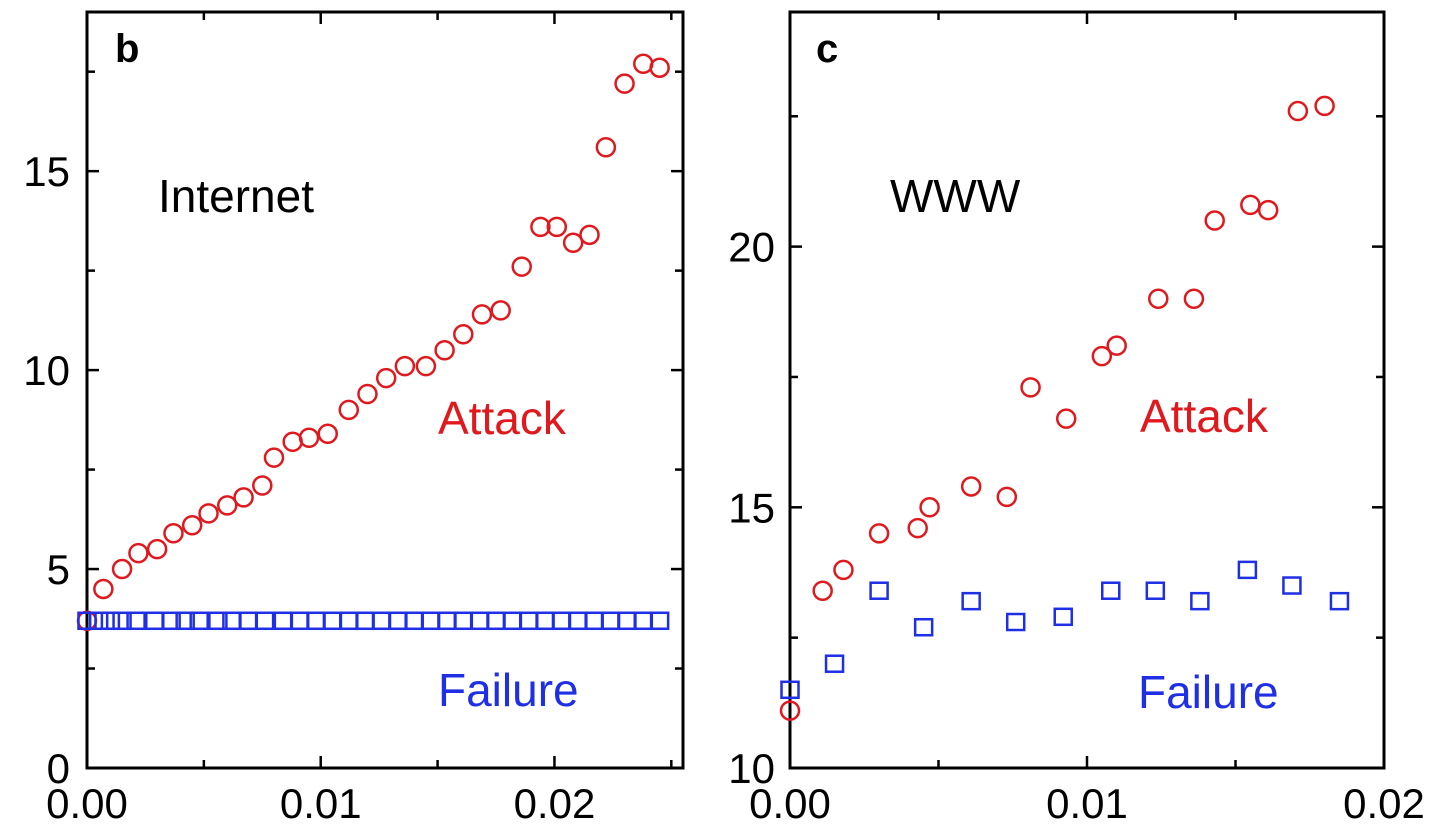  I want to click on panel-b-letter: b, so click(127, 49).